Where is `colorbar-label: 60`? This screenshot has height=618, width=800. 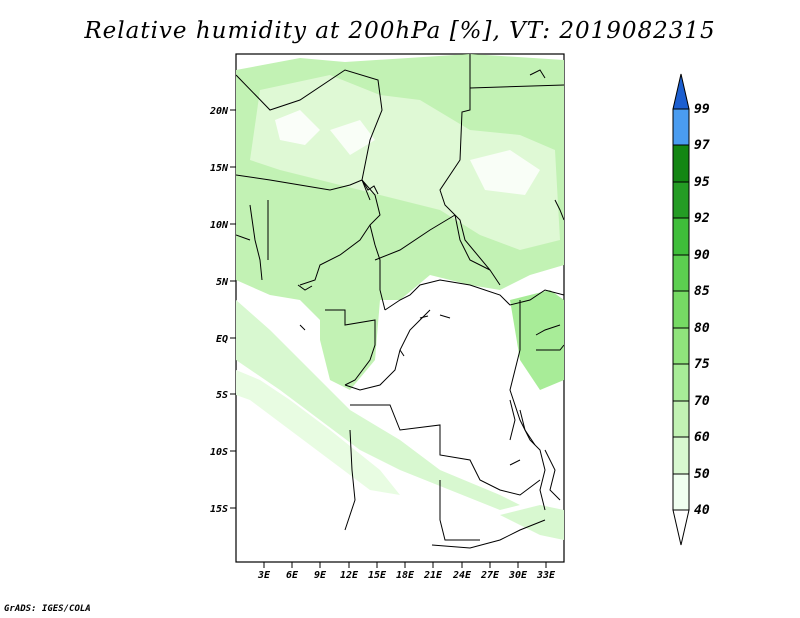 colorbar-label: 60 is located at coordinates (702, 437).